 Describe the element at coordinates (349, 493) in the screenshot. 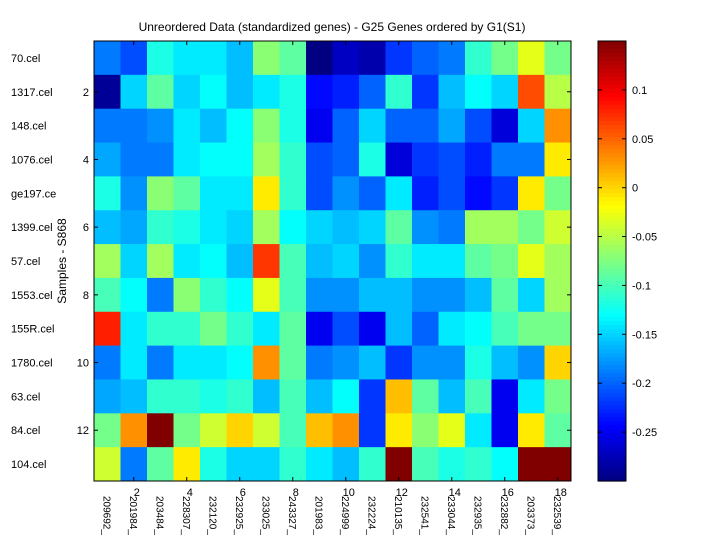

I see `column-tick-label: 10` at that location.